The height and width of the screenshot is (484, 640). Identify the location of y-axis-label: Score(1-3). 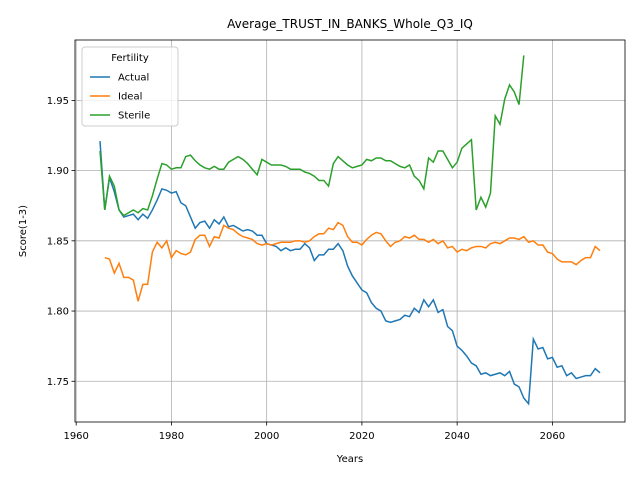
(23, 231).